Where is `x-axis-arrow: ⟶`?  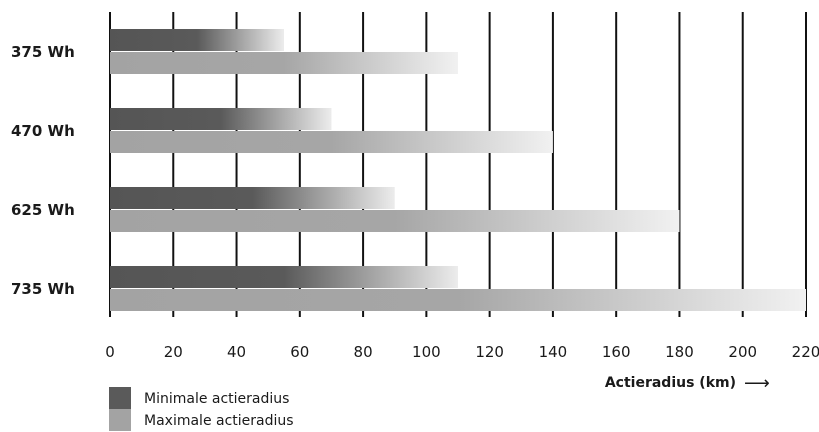
x-axis-arrow: ⟶ is located at coordinates (757, 383).